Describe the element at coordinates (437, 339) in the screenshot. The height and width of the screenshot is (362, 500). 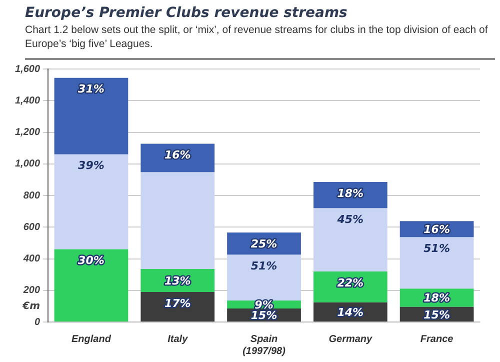
I see `x-tick-label: France` at that location.